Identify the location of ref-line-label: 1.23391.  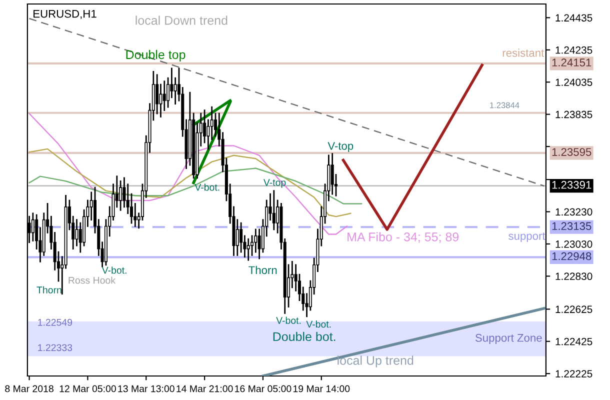
(572, 184).